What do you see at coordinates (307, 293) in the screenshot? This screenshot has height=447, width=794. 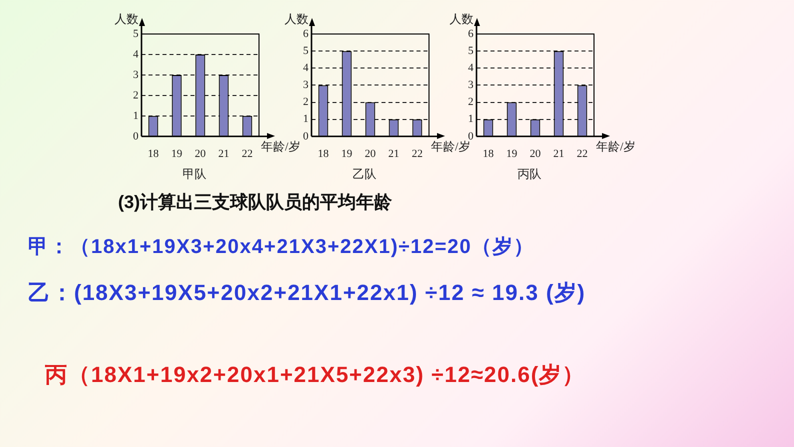 I see `text: 乙：(18X3+19X5+20x2+21X1+22x1) ÷12 ≈ 19.3 (岁)` at bounding box center [307, 293].